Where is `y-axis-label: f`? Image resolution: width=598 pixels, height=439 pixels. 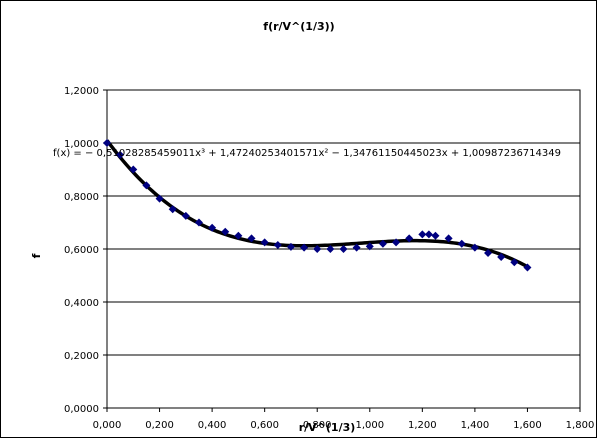 y-axis-label: f is located at coordinates (36, 255).